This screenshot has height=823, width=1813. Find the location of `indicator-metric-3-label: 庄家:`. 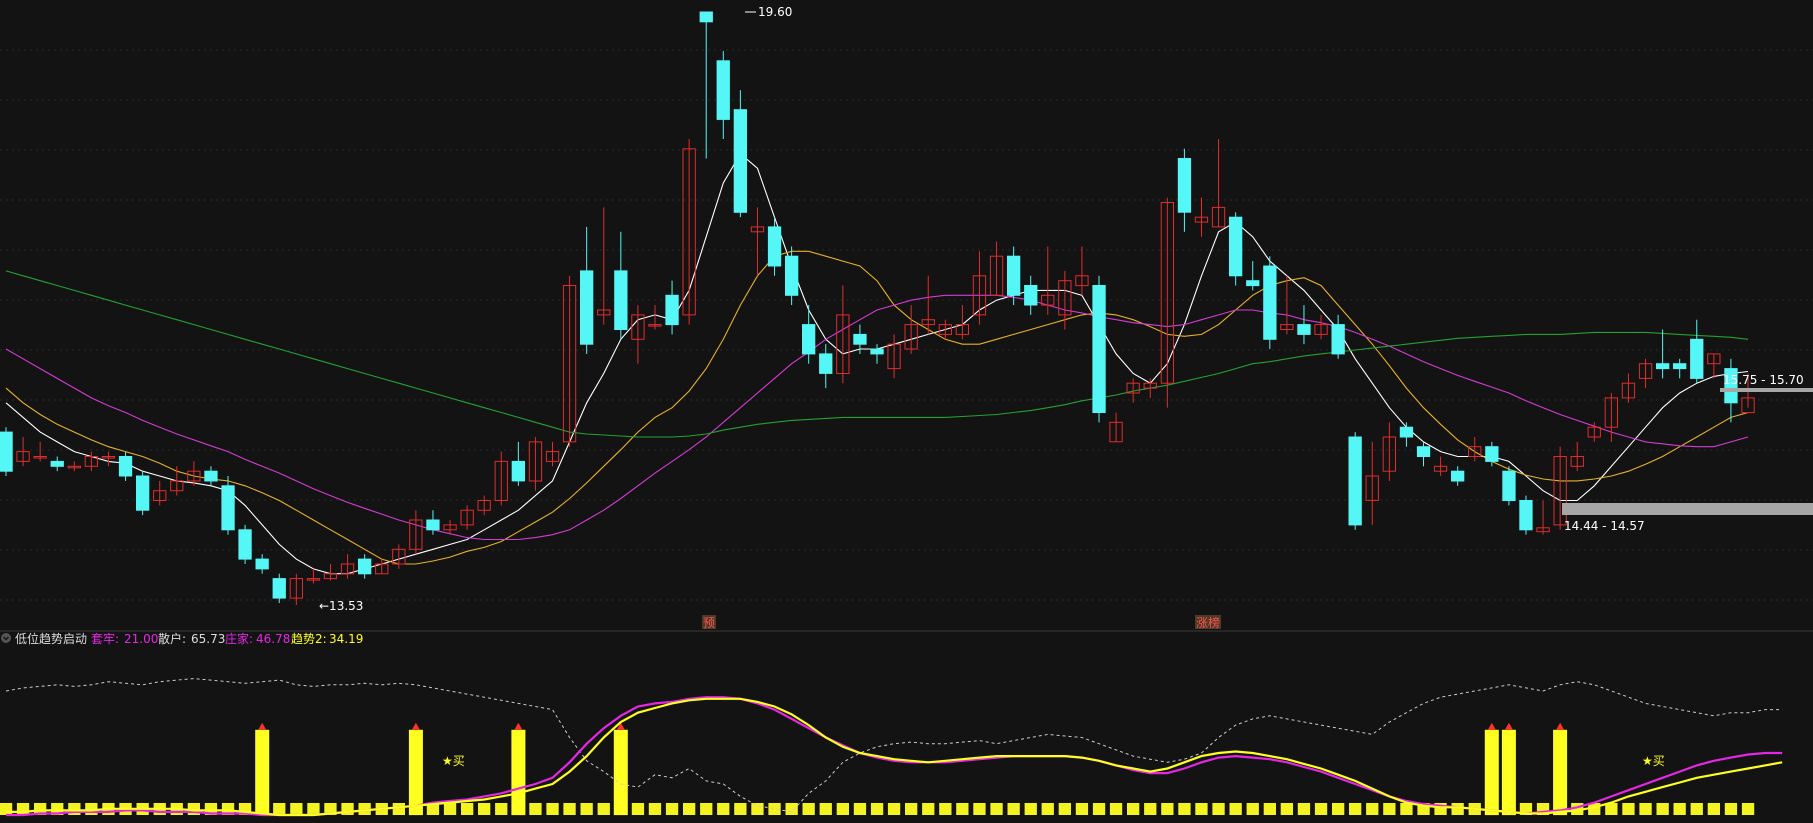

indicator-metric-3-label: 庄家: is located at coordinates (239, 638).